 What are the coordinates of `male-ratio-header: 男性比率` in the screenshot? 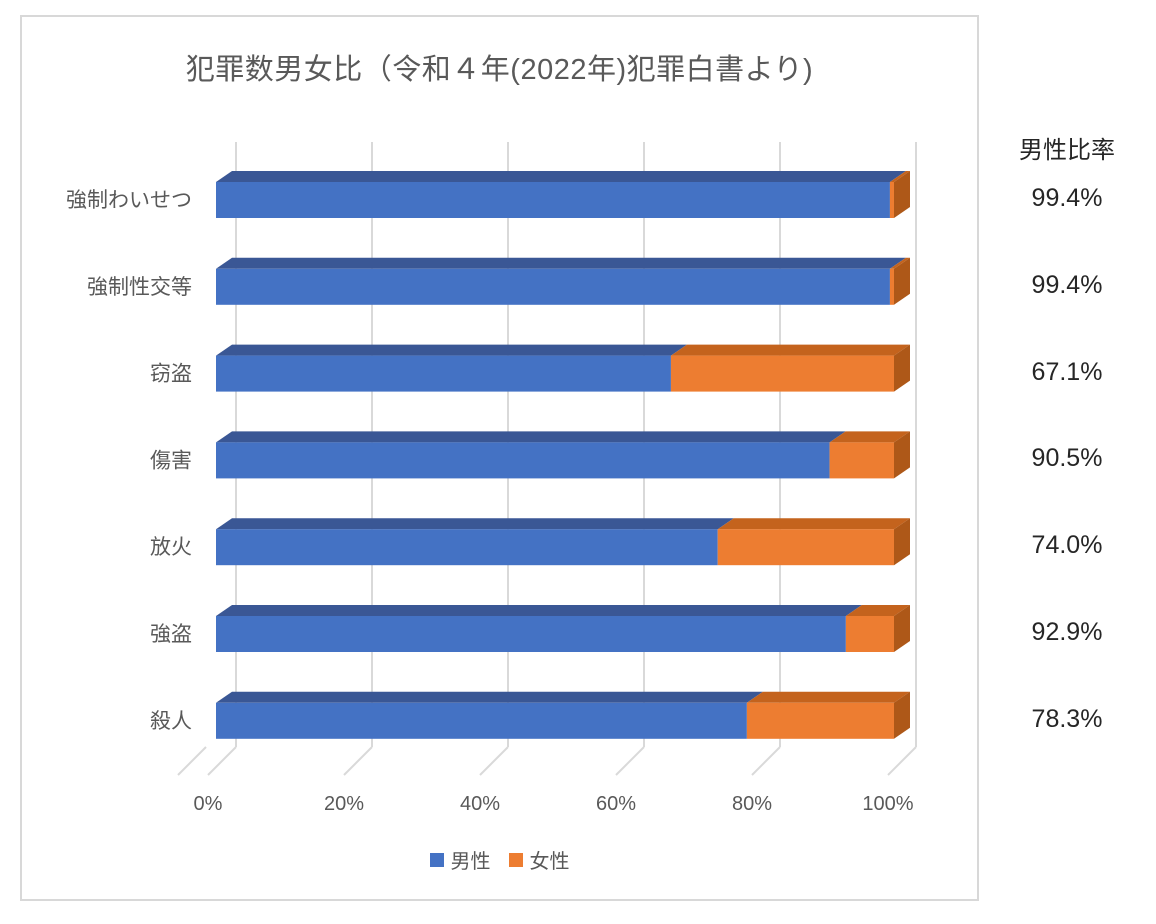 It's located at (1067, 150).